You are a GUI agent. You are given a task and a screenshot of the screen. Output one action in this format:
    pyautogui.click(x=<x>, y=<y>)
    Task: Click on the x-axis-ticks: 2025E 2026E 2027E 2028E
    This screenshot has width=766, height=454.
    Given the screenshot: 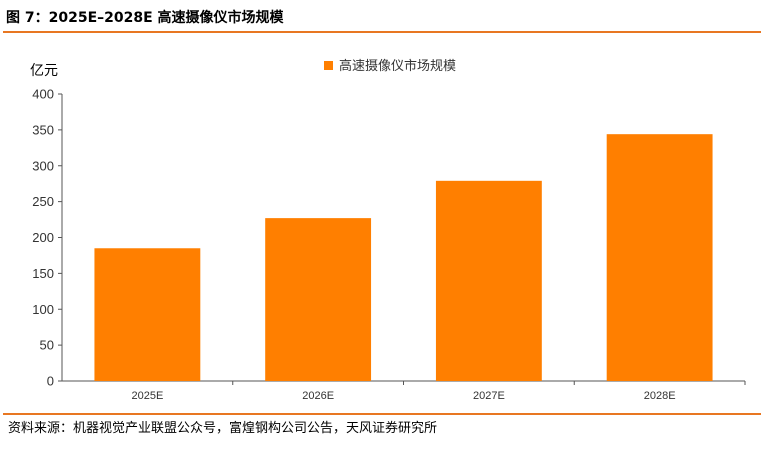 What is the action you would take?
    pyautogui.click(x=438, y=391)
    